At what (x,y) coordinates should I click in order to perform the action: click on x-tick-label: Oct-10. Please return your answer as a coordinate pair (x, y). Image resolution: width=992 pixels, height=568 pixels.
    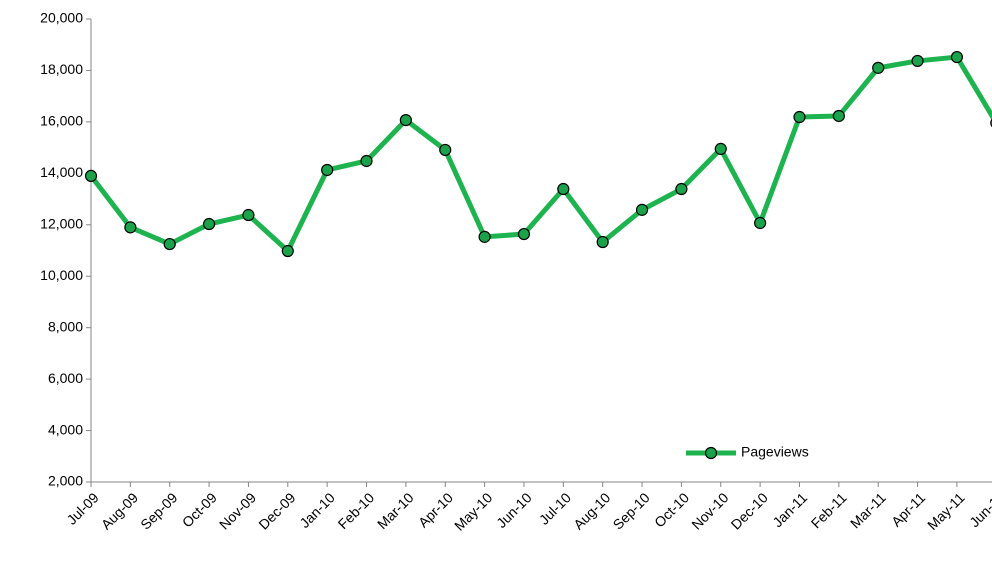
    Looking at the image, I should click on (671, 509).